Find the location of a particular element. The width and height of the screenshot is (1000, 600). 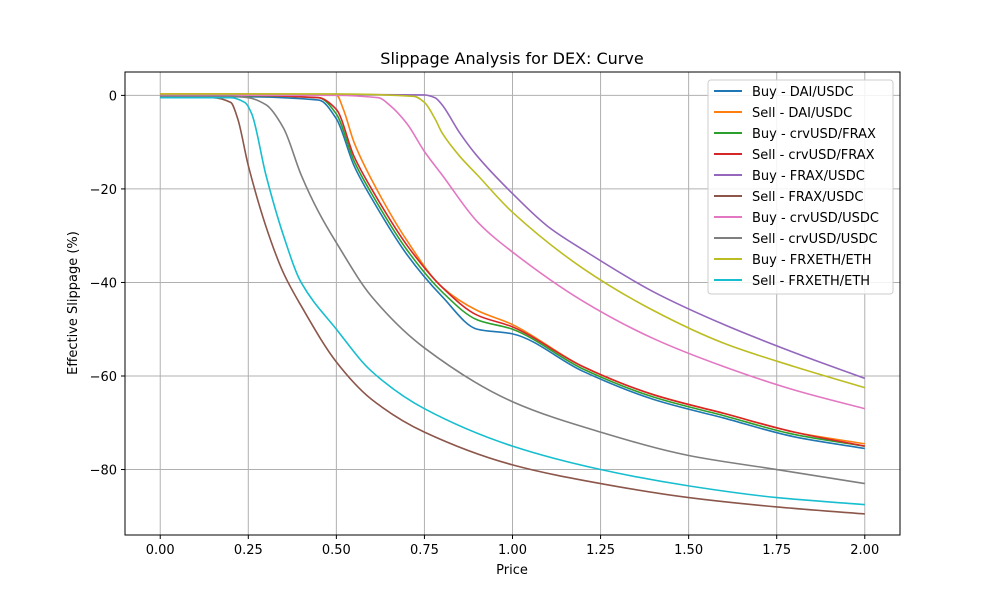

legend-label: Buy - FRAX/USDC is located at coordinates (808, 176).